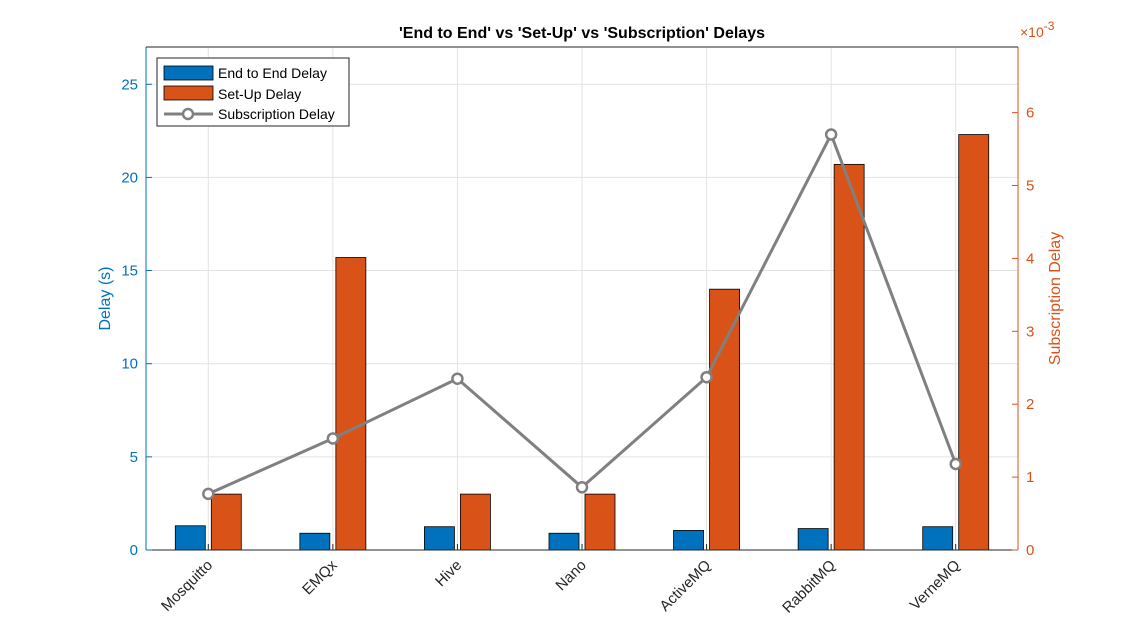  Describe the element at coordinates (935, 585) in the screenshot. I see `x-tick-label: VerneMQ` at that location.